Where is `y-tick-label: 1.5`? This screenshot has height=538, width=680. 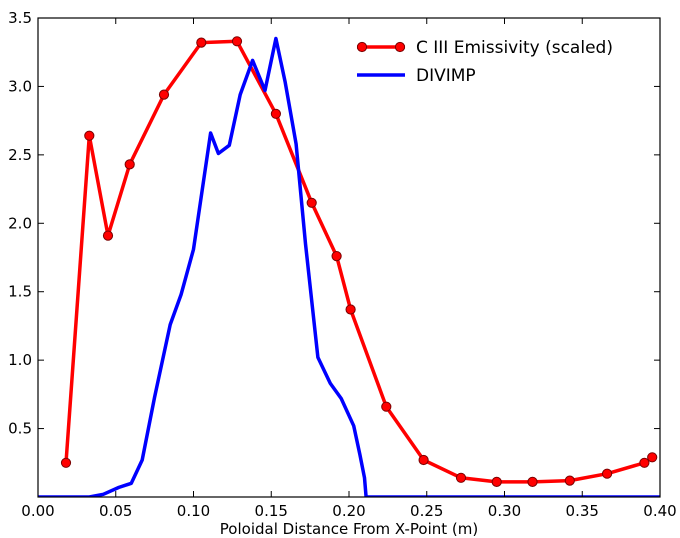
y-tick-label: 1.5 is located at coordinates (20, 292).